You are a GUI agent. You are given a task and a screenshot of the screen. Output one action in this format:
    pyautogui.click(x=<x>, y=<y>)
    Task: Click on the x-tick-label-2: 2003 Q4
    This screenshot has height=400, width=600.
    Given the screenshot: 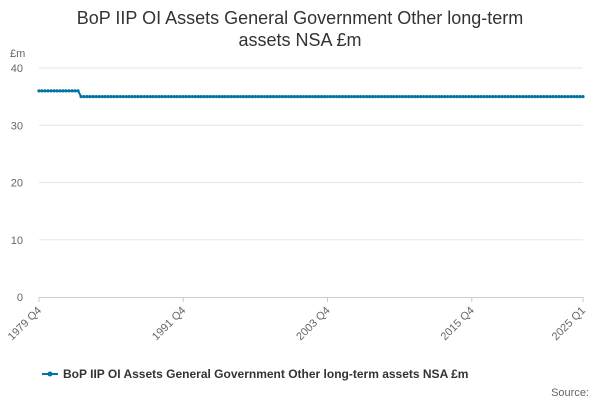 What is the action you would take?
    pyautogui.click(x=313, y=324)
    